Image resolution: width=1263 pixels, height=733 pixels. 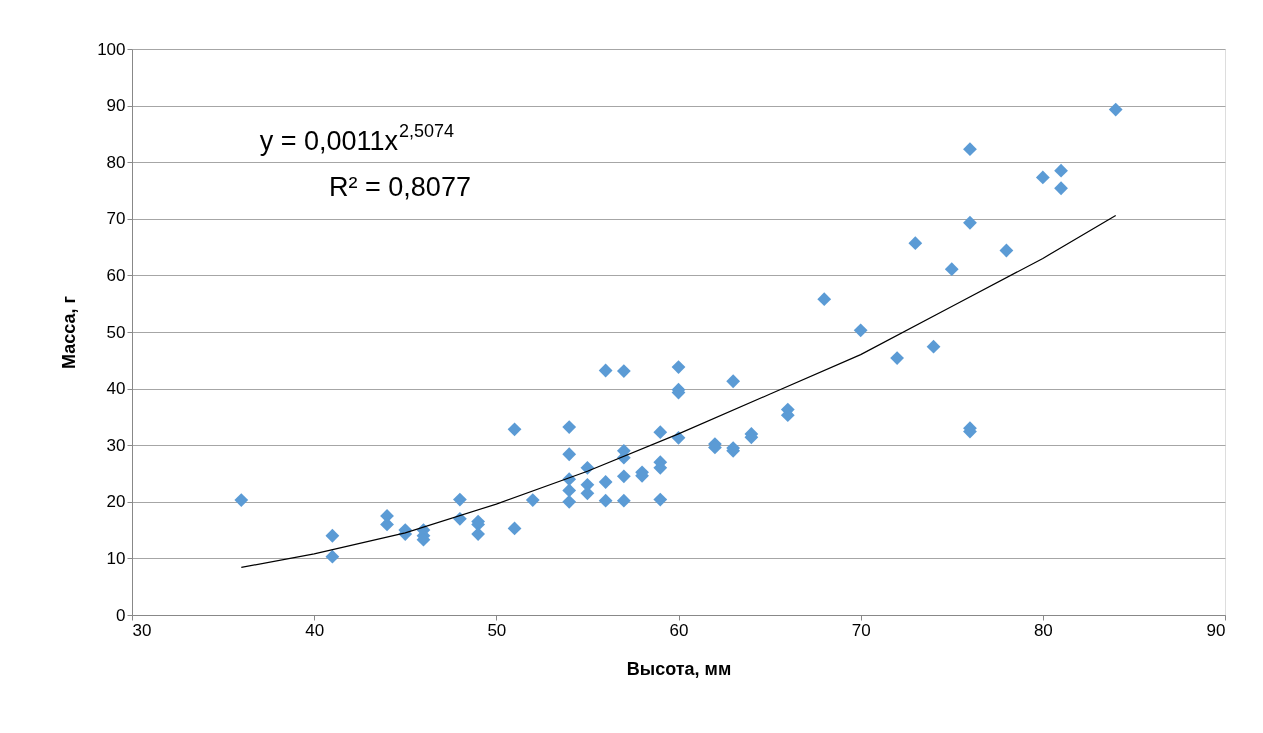 I want to click on x-tick-label: 70, so click(x=861, y=630).